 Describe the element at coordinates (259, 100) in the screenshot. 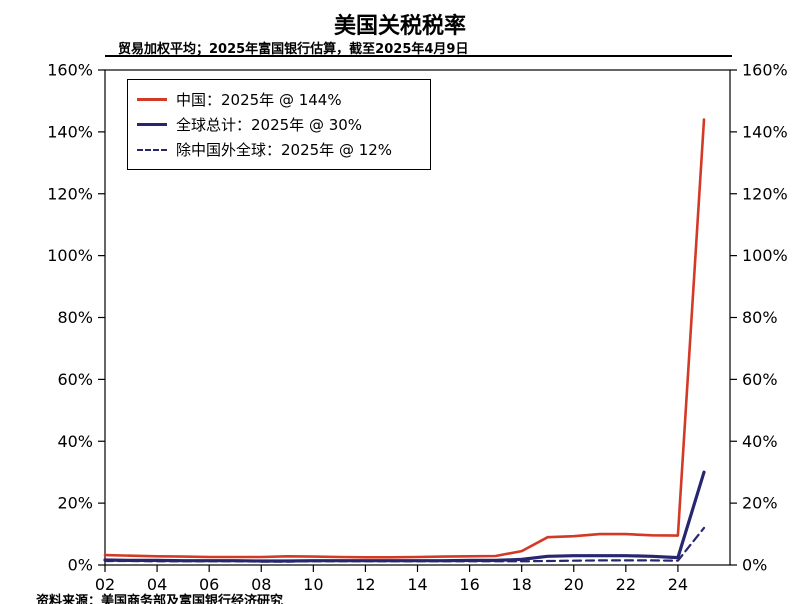

I see `legend-label-china: 中国：2025年 @ 144%` at that location.